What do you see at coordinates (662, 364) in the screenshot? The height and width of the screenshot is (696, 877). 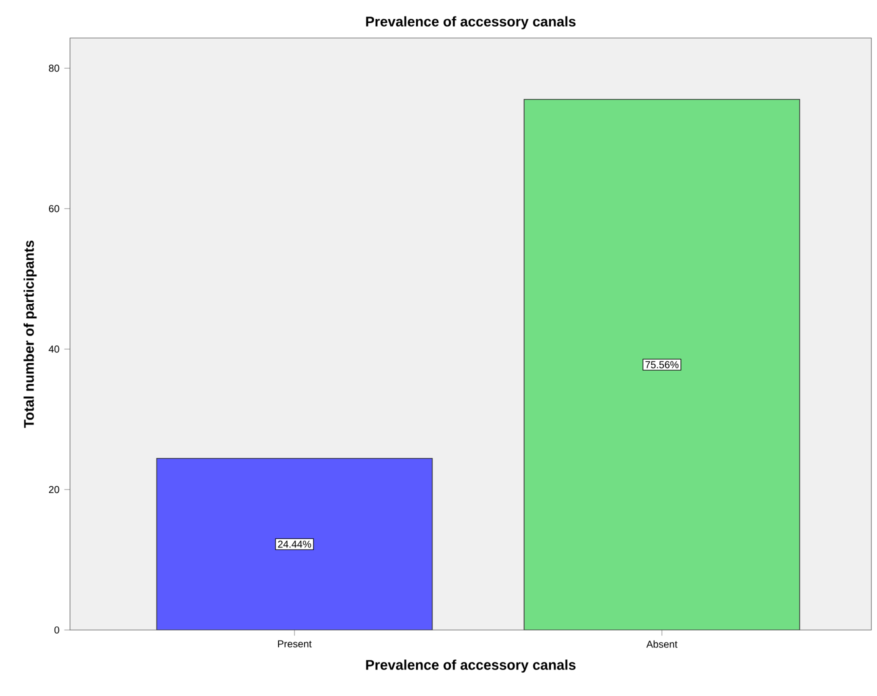 I see `data-label: 75.56%` at bounding box center [662, 364].